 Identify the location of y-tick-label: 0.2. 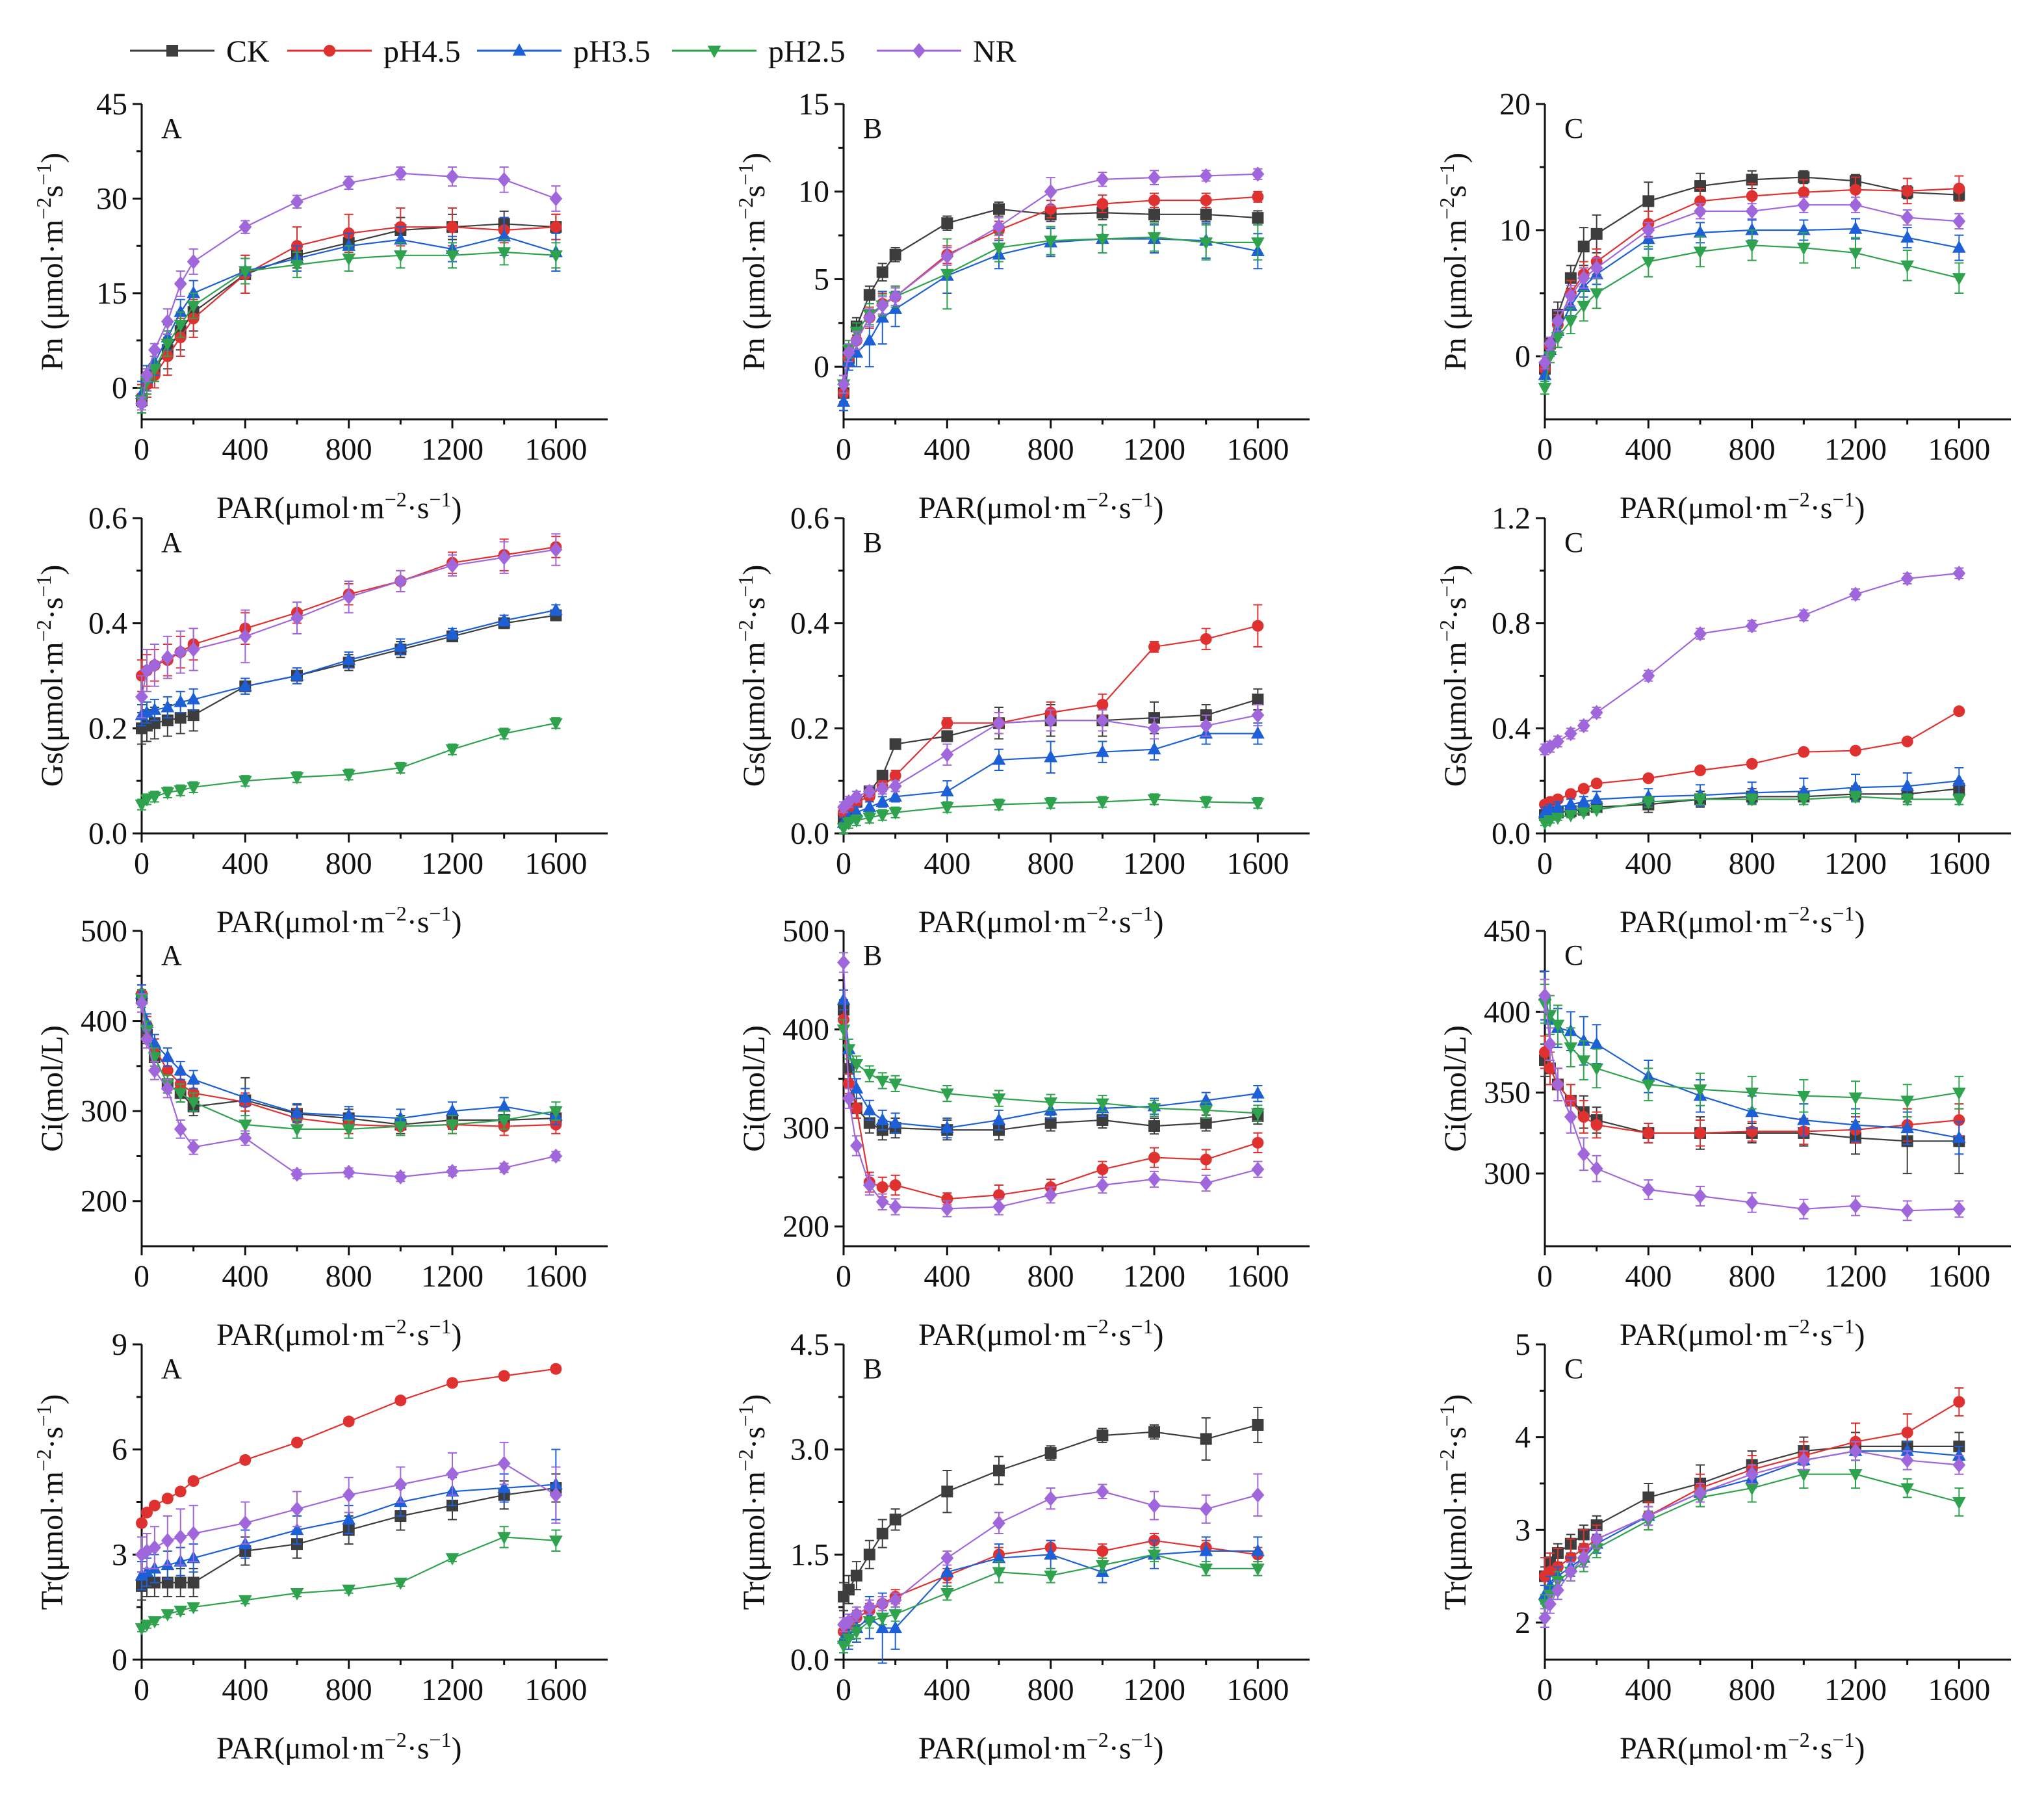
(107, 728).